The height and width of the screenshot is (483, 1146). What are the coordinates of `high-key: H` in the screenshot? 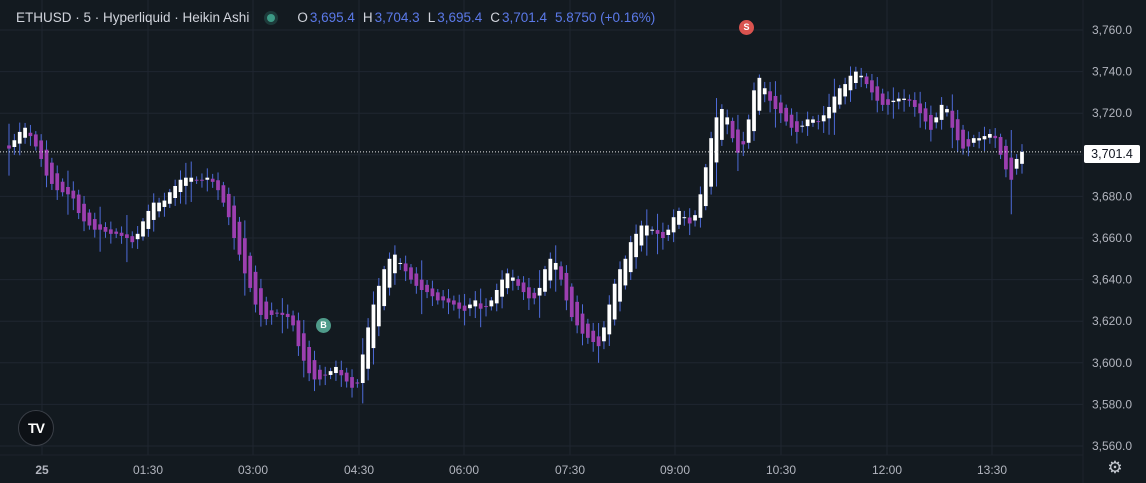 It's located at (367, 17).